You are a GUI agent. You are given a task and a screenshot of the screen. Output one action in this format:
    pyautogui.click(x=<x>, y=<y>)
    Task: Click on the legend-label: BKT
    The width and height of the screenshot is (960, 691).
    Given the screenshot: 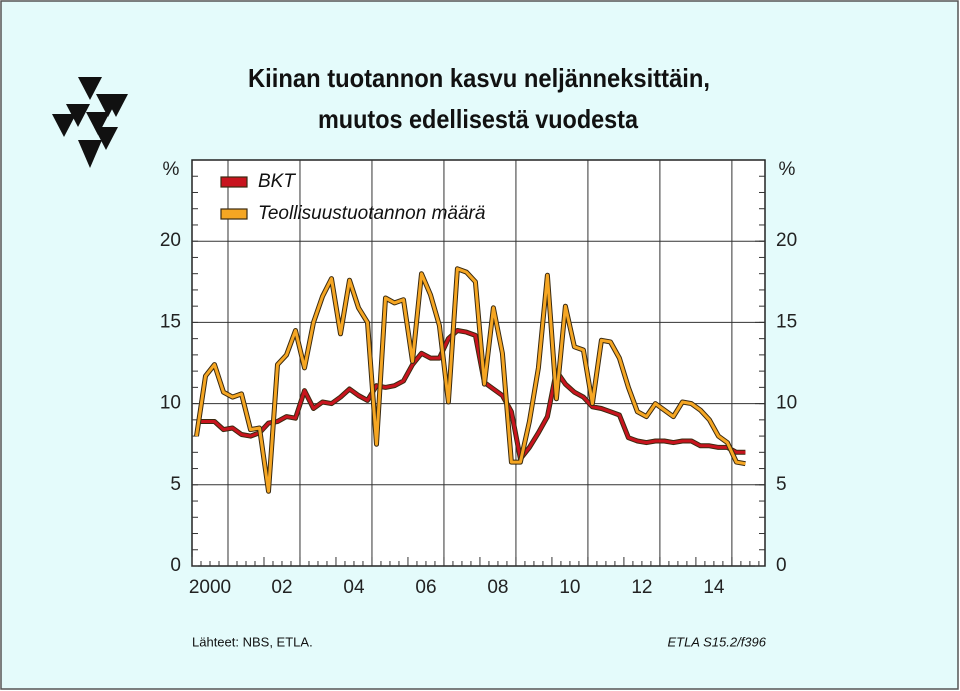 What is the action you would take?
    pyautogui.click(x=277, y=181)
    